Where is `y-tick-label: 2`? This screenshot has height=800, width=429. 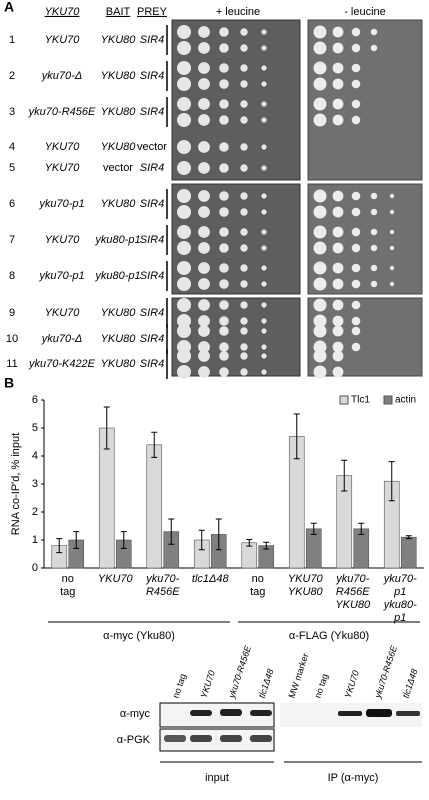 y-tick-label: 2 is located at coordinates (35, 512).